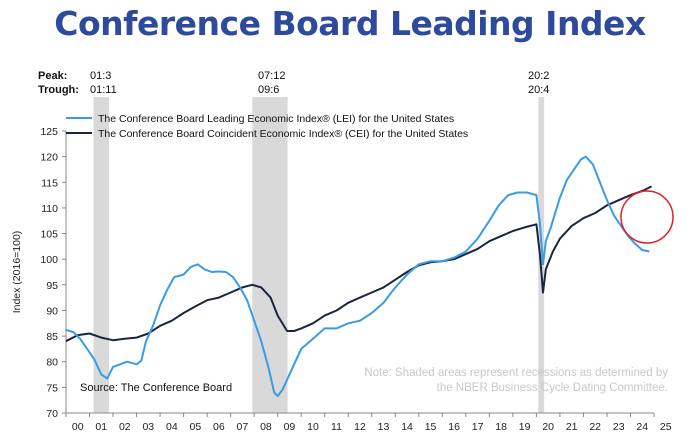 The height and width of the screenshot is (447, 700). I want to click on x-tick-label: 14, so click(407, 427).